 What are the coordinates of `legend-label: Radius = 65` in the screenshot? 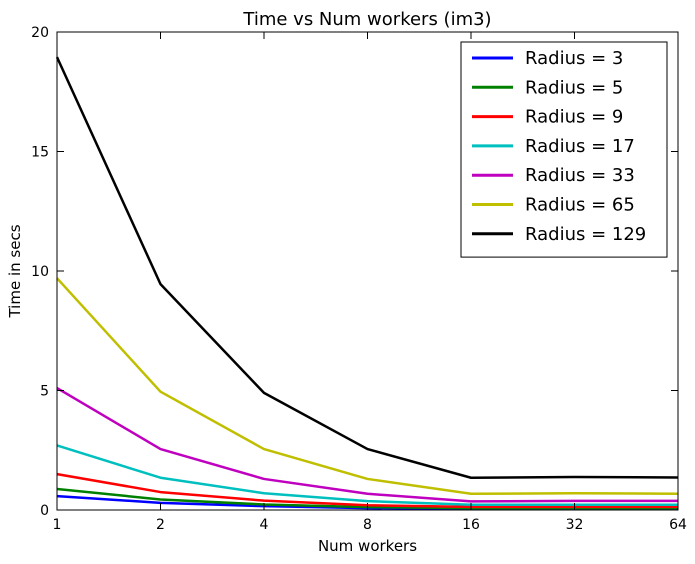 It's located at (580, 205).